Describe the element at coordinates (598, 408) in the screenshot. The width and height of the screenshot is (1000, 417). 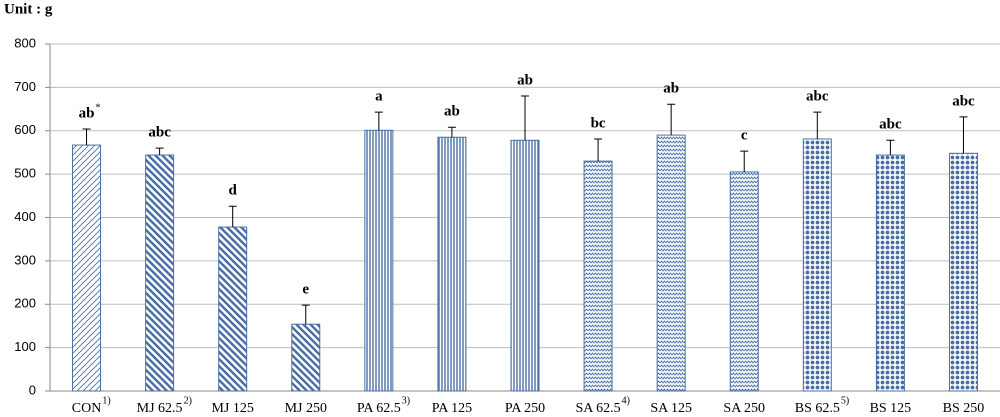
I see `x-tick-label: SA 62.5` at that location.